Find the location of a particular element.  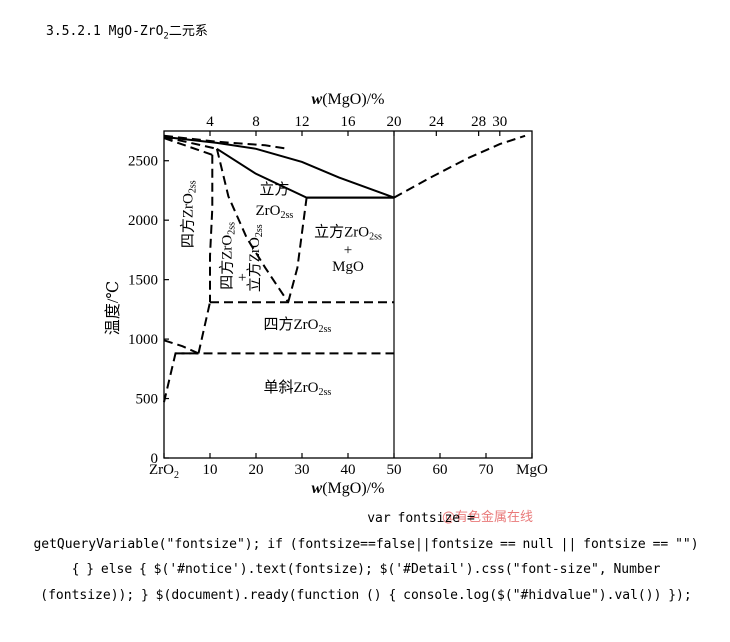

x-tick-label: 30 is located at coordinates (302, 470).